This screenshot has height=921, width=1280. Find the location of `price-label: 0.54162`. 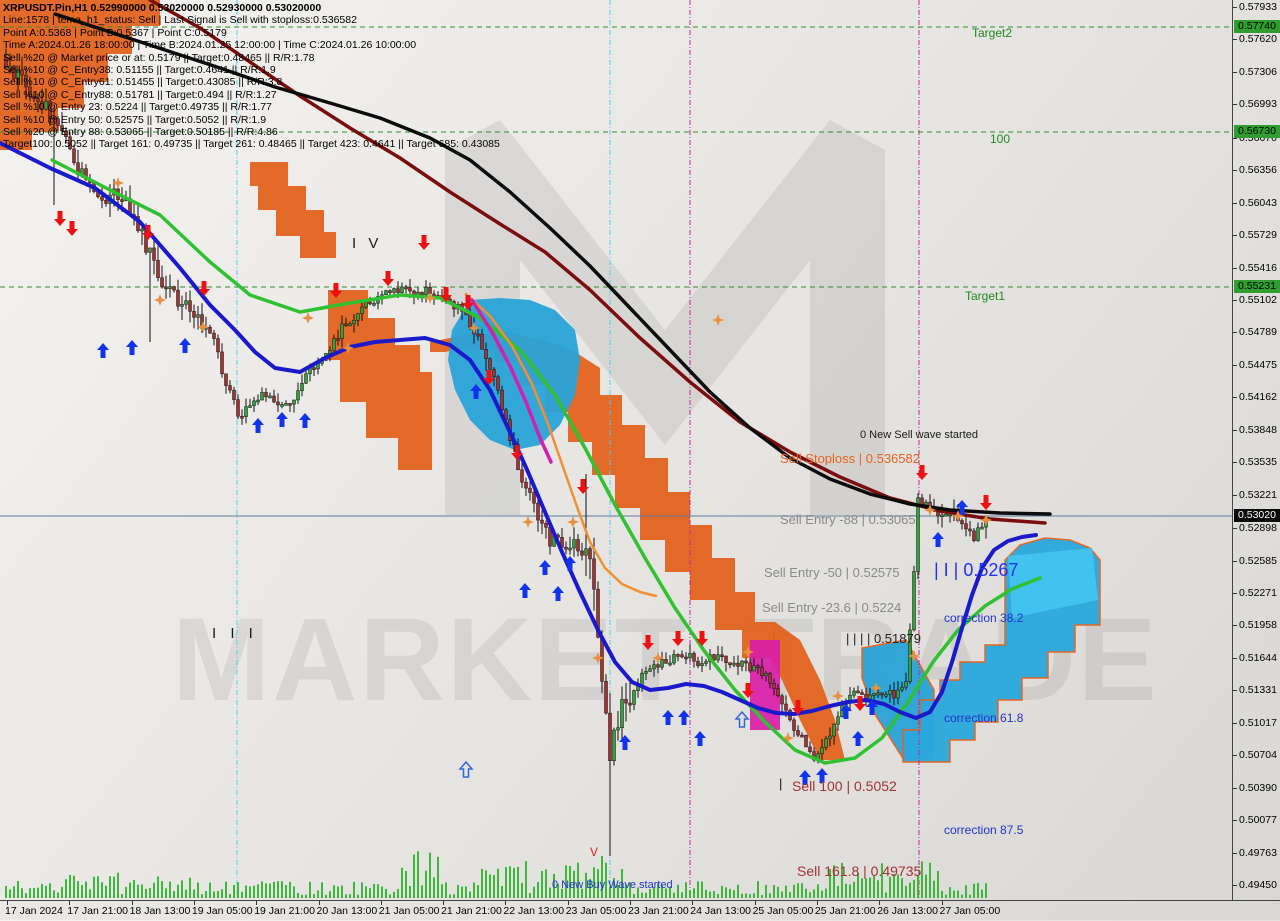

price-label: 0.54162 is located at coordinates (1258, 397).